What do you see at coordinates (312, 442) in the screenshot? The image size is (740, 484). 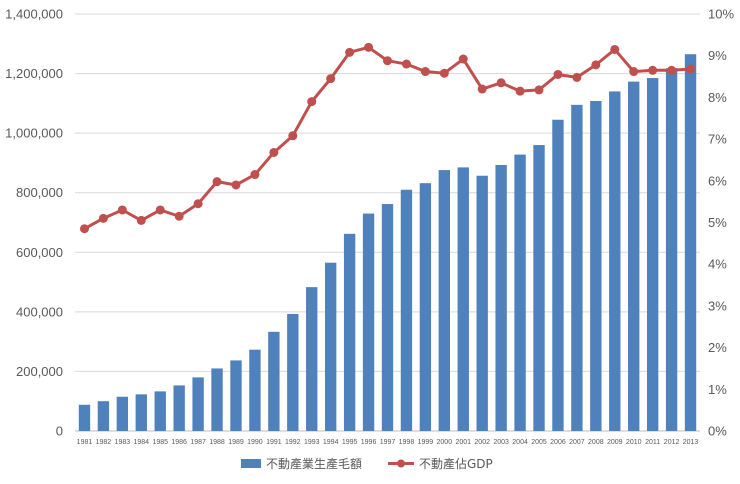 I see `x-tick-label: 1993` at bounding box center [312, 442].